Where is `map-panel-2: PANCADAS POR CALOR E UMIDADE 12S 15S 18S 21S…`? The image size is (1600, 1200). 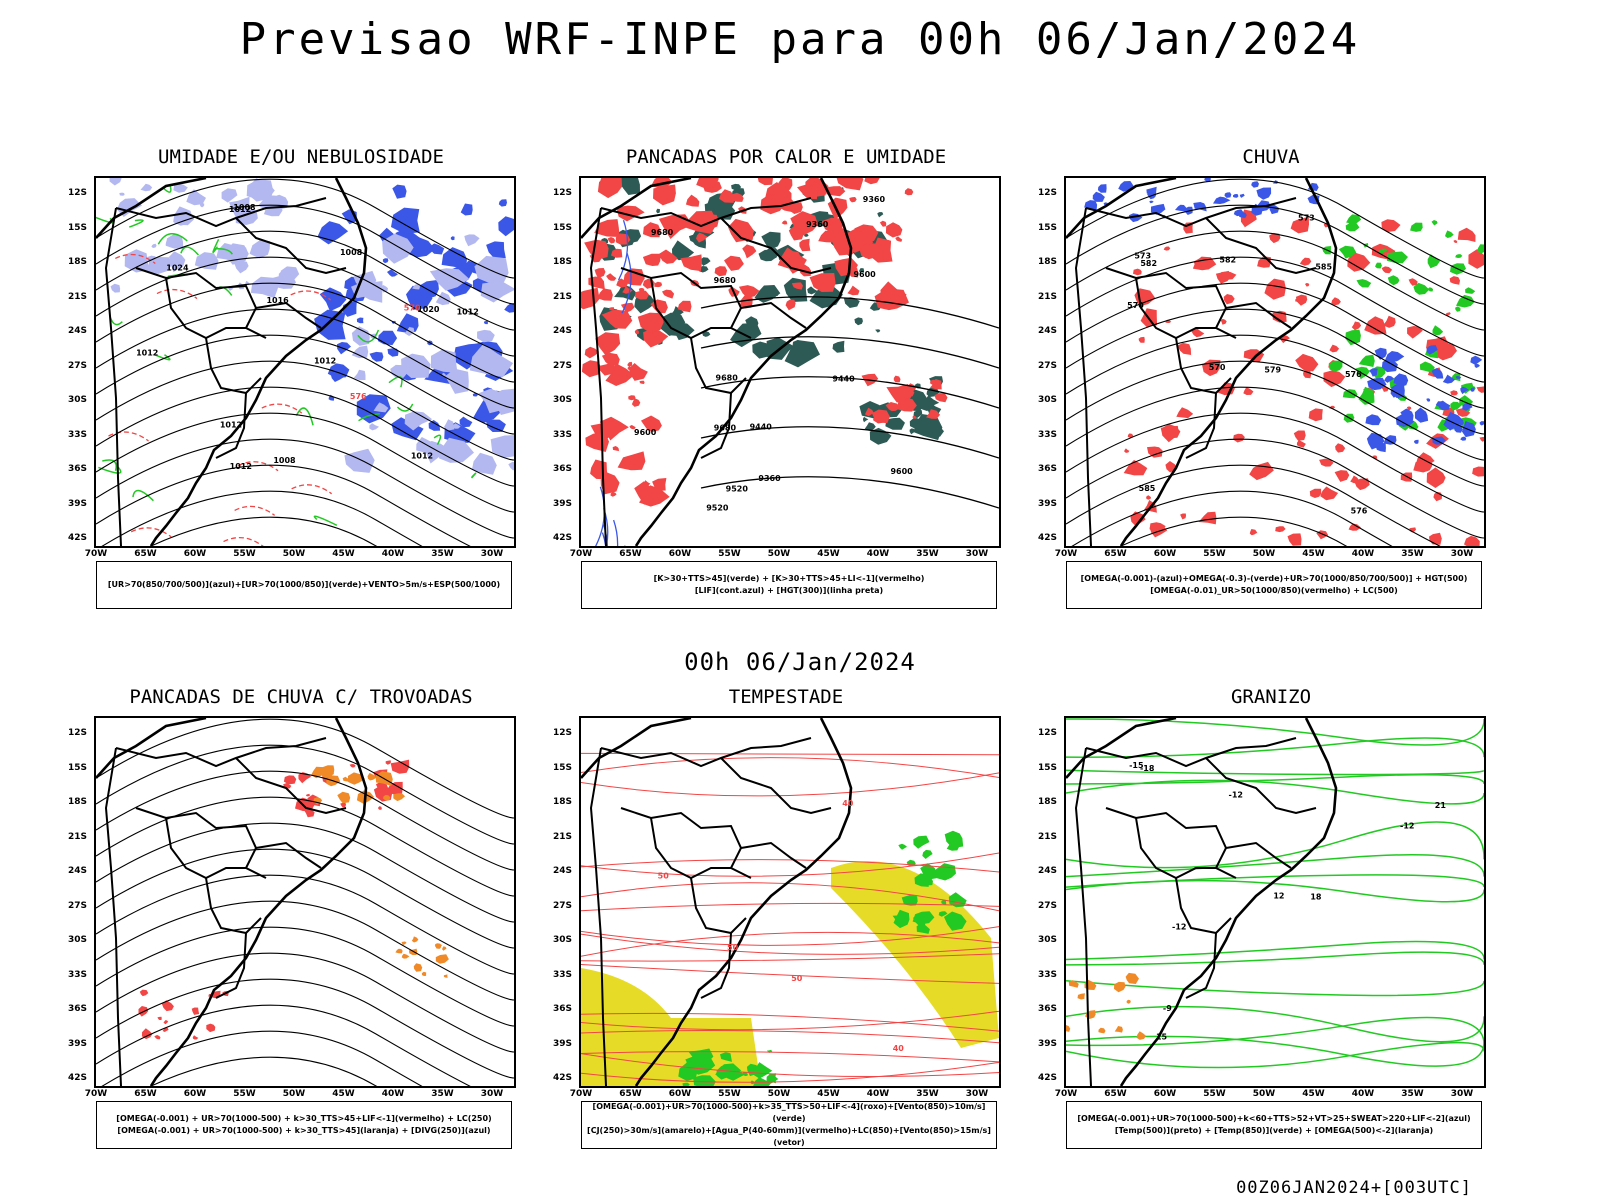 map-panel-2: PANCADAS POR CALOR E UMIDADE 12S 15S 18S 21S… is located at coordinates (786, 386).